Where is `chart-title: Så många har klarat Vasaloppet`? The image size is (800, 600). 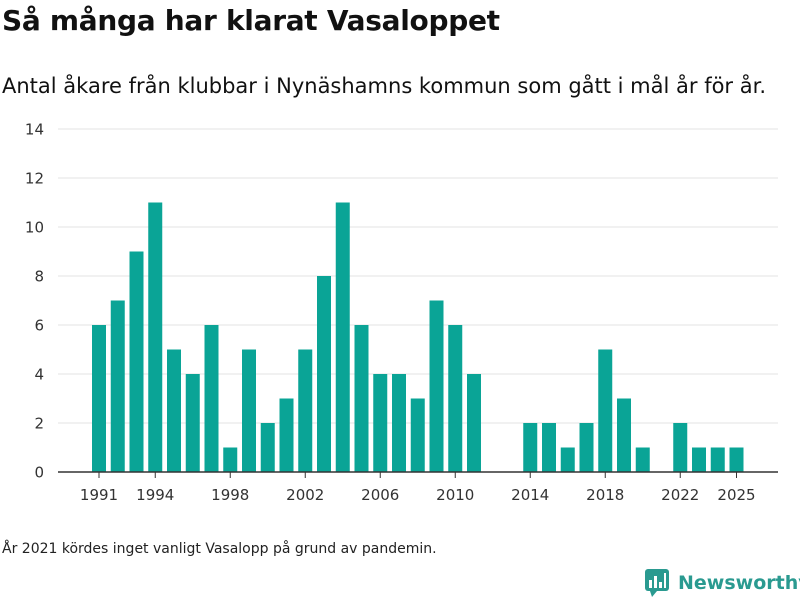
chart-title: Så många har klarat Vasaloppet is located at coordinates (251, 20).